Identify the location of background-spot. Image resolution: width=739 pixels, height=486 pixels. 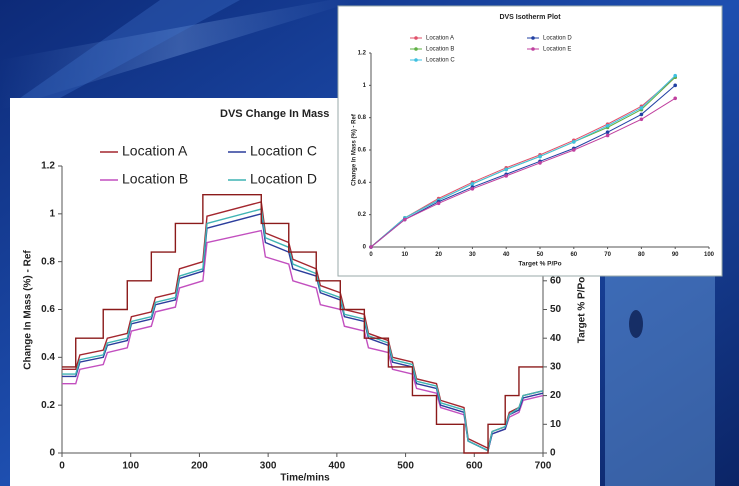
(636, 324).